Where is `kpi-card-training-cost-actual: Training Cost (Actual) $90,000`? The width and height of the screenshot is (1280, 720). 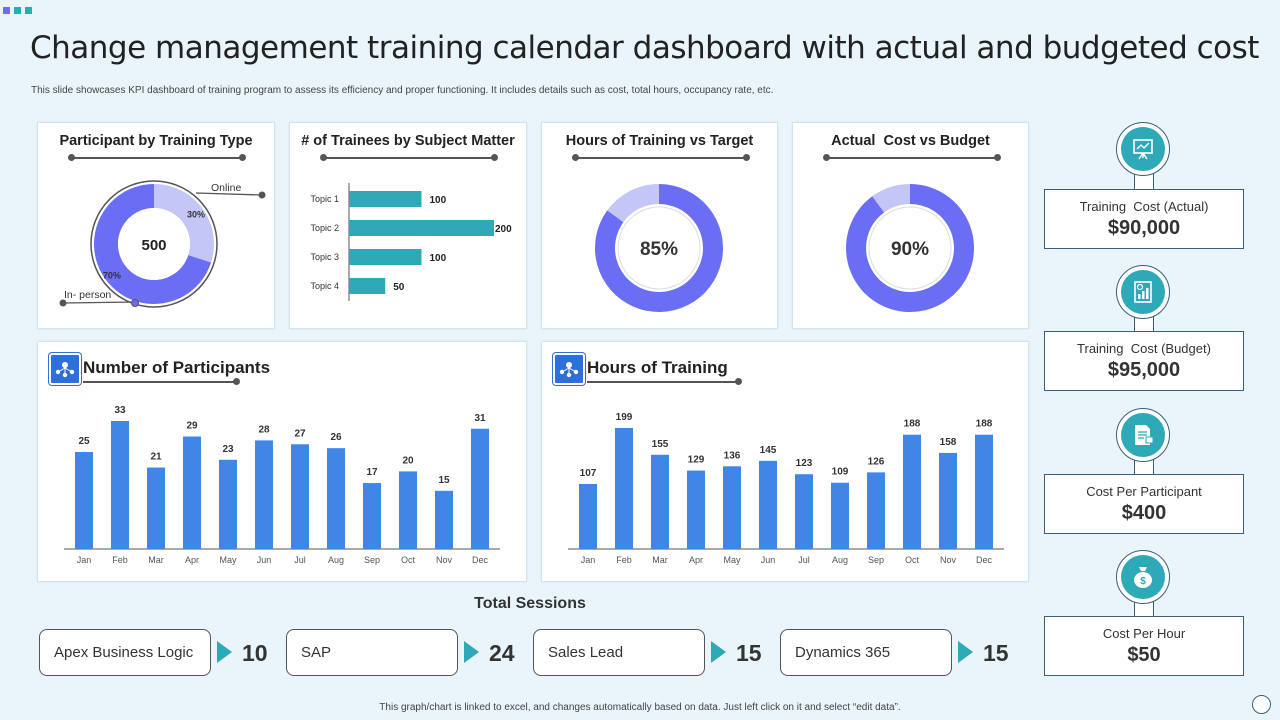 kpi-card-training-cost-actual: Training Cost (Actual) $90,000 is located at coordinates (1144, 219).